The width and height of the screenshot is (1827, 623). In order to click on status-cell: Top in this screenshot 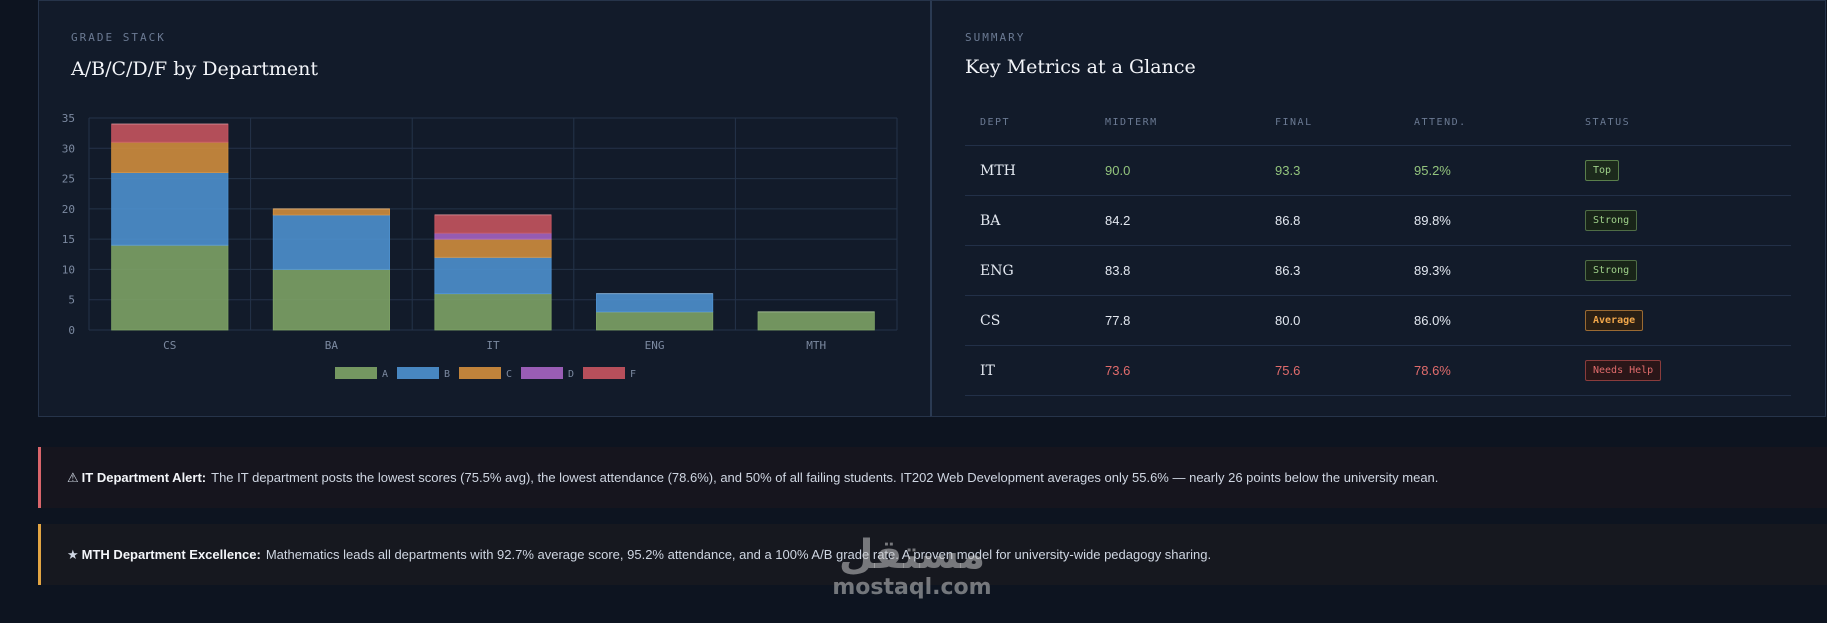, I will do `click(1602, 170)`.